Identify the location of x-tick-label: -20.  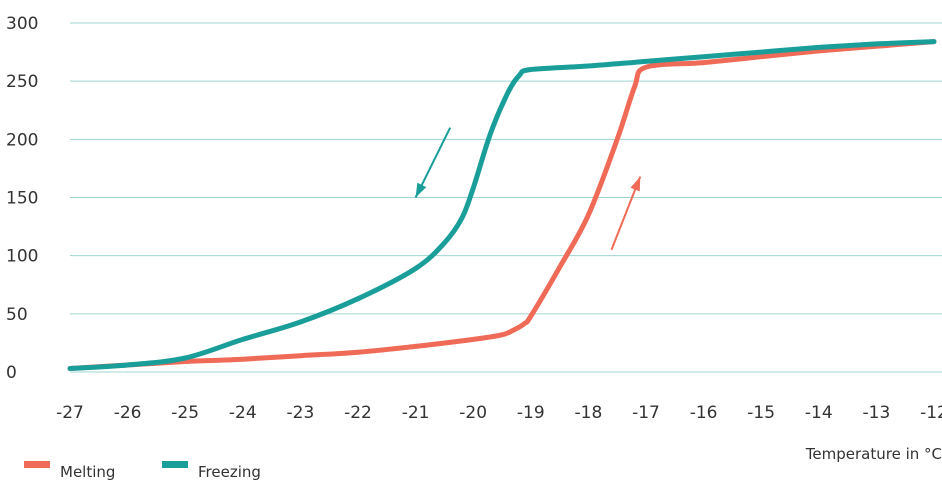
(473, 413).